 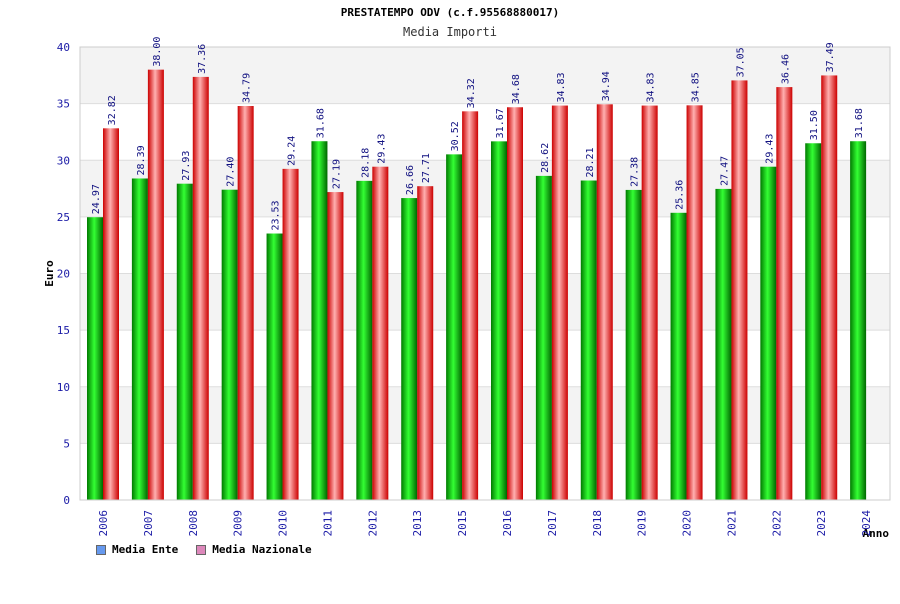 I want to click on x-tick-label: 2017, so click(x=552, y=523).